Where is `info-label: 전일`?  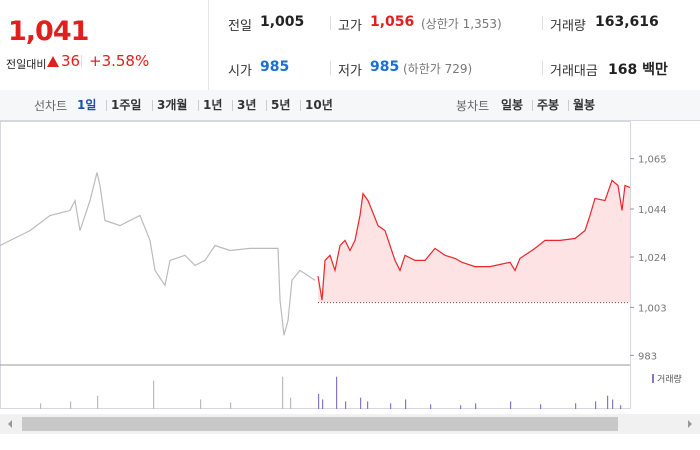
info-label: 전일 is located at coordinates (240, 26).